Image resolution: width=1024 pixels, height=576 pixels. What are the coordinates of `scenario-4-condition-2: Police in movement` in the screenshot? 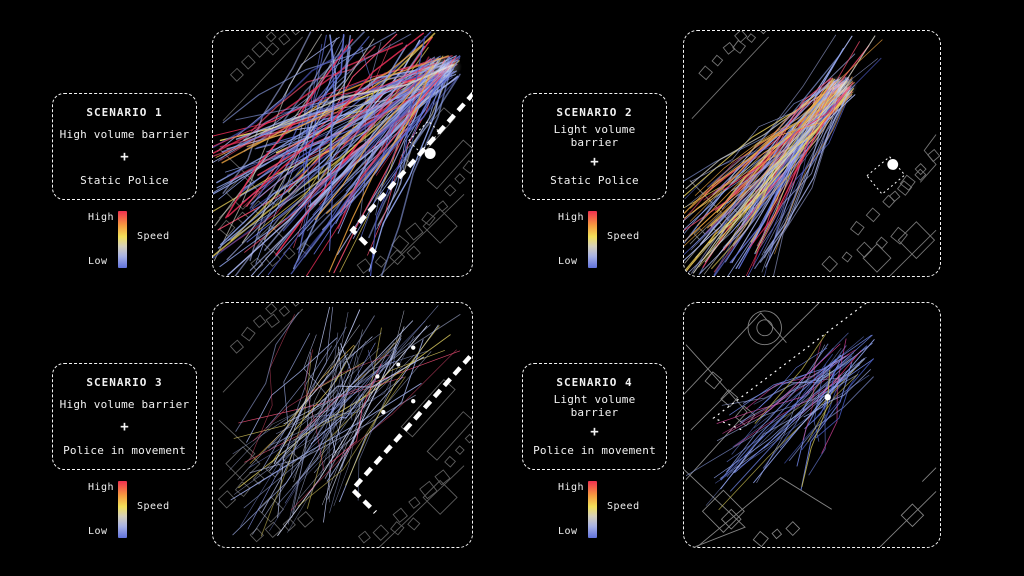 It's located at (594, 450).